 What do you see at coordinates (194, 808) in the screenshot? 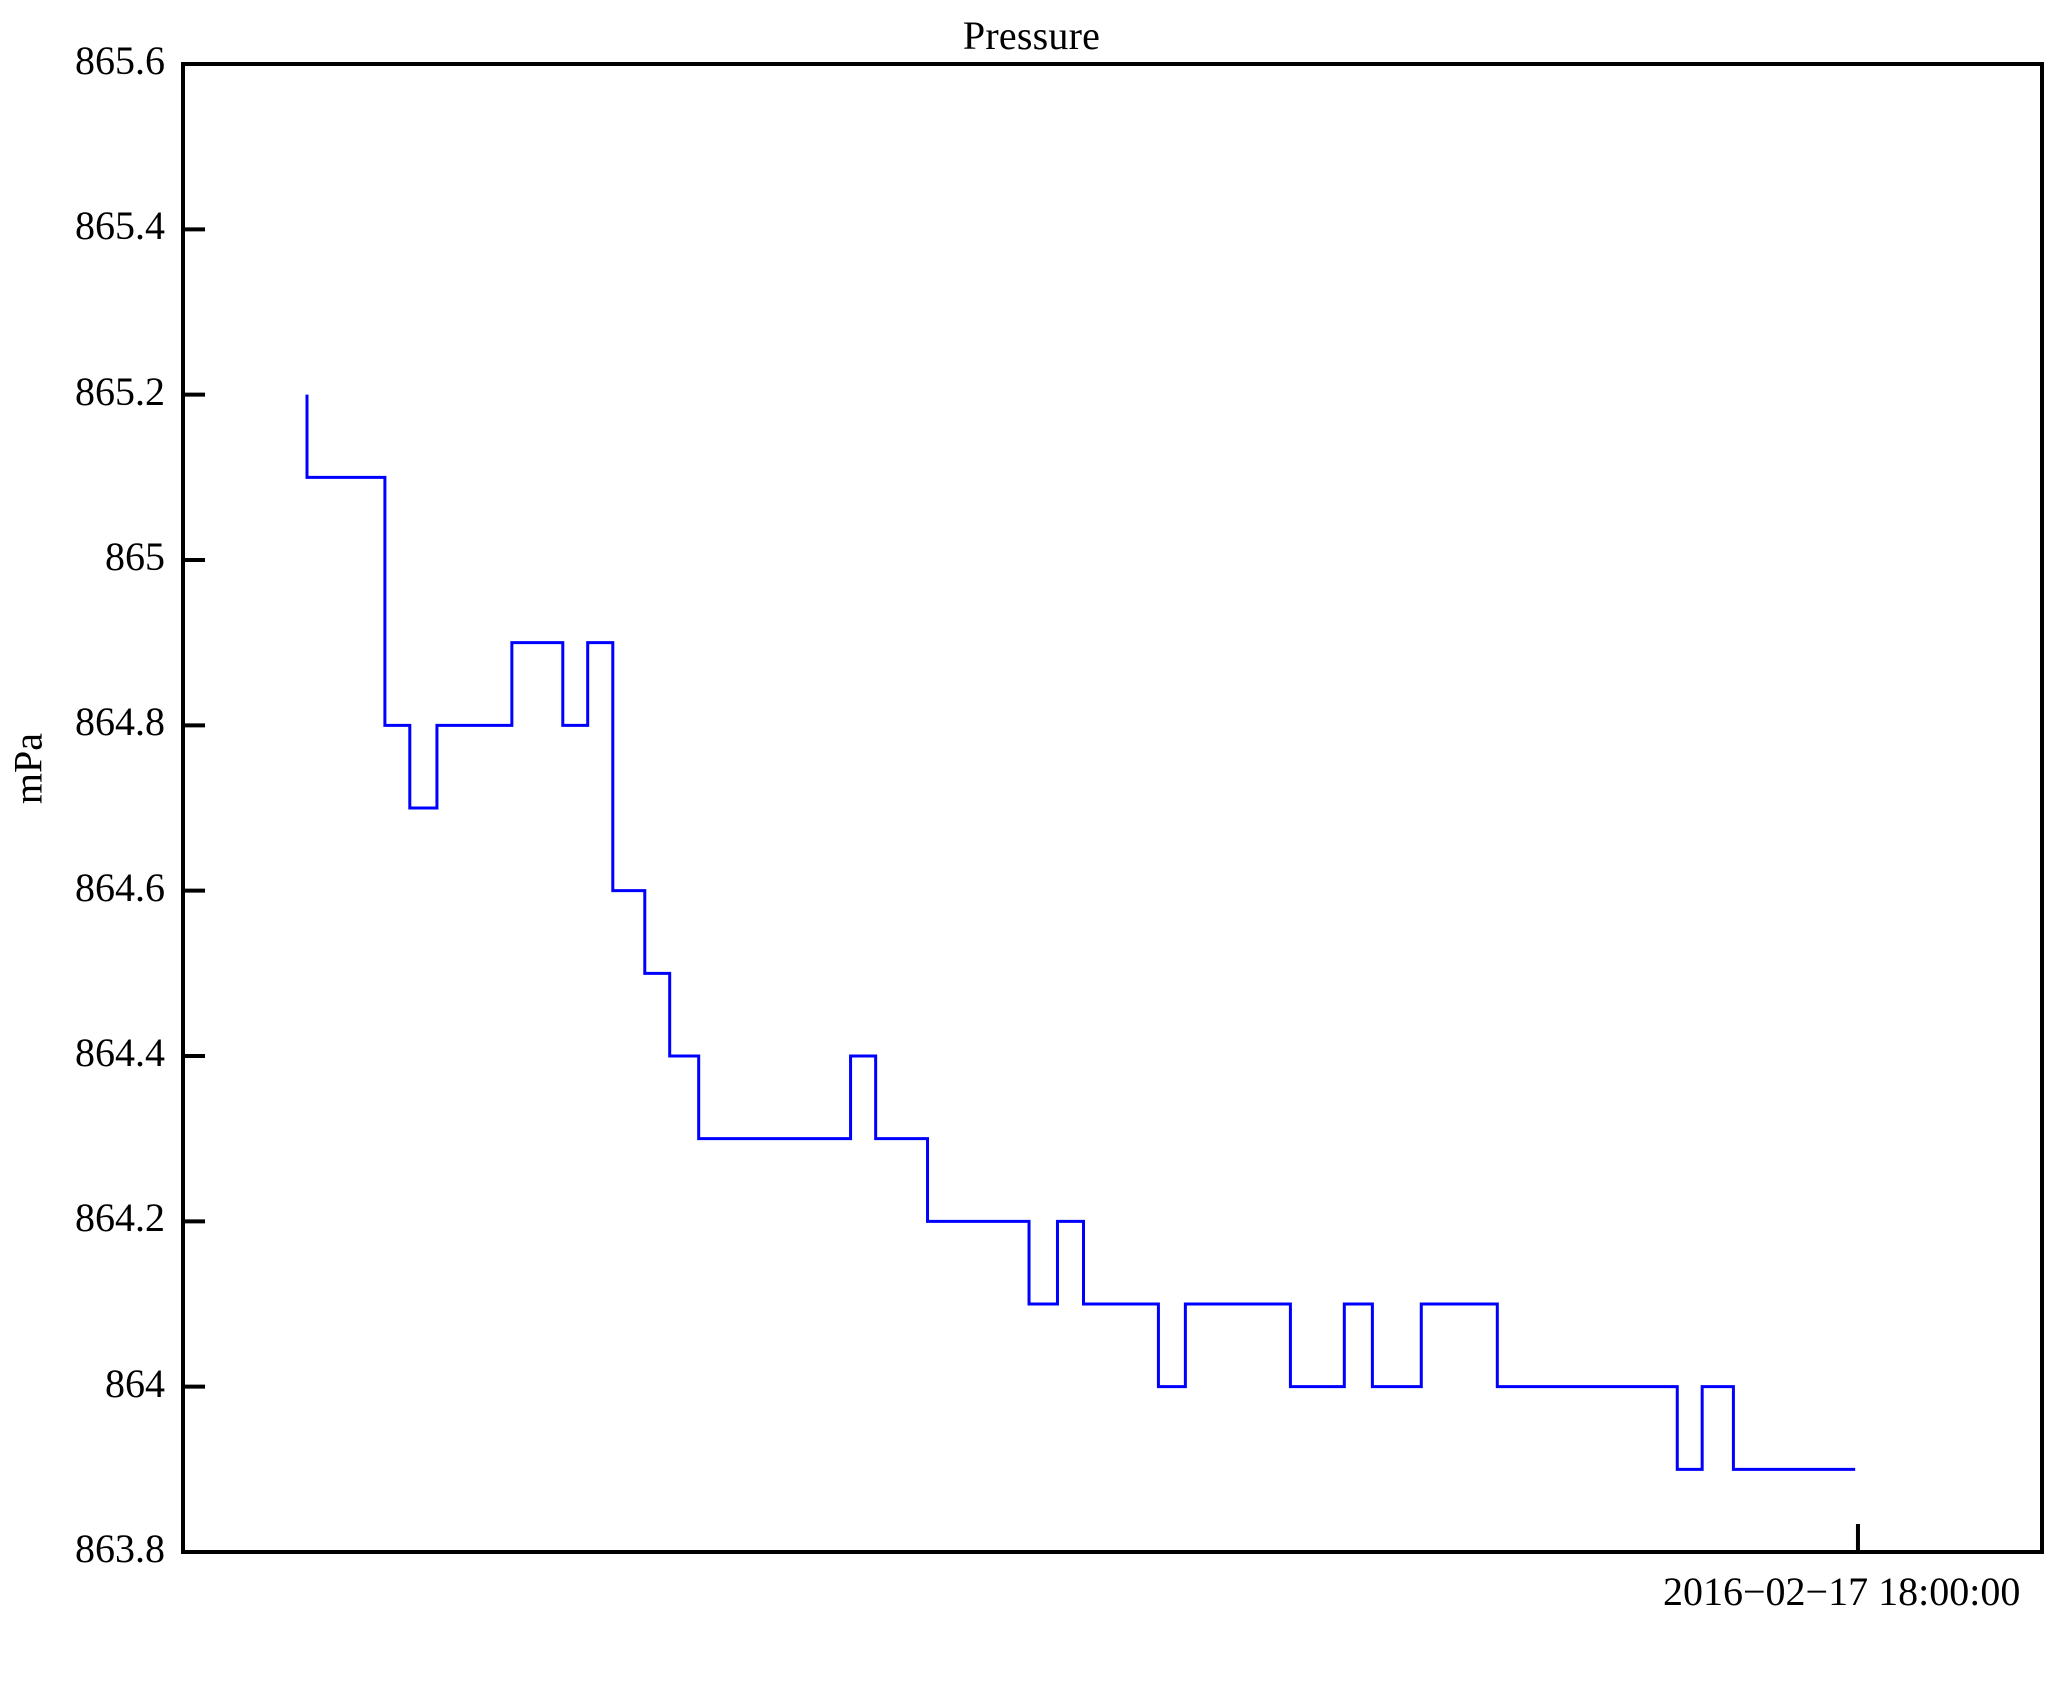
I see `y-axis-ticks` at bounding box center [194, 808].